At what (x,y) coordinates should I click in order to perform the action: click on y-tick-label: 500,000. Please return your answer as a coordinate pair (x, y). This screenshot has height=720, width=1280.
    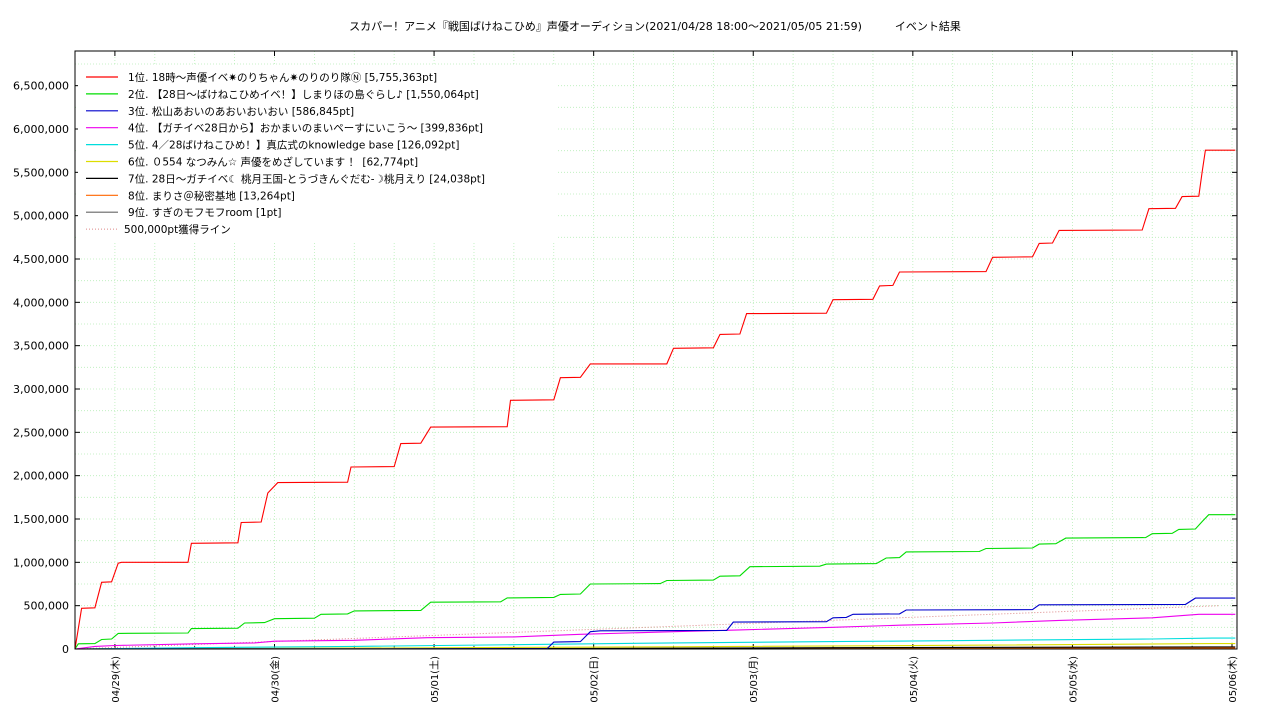
    Looking at the image, I should click on (47, 606).